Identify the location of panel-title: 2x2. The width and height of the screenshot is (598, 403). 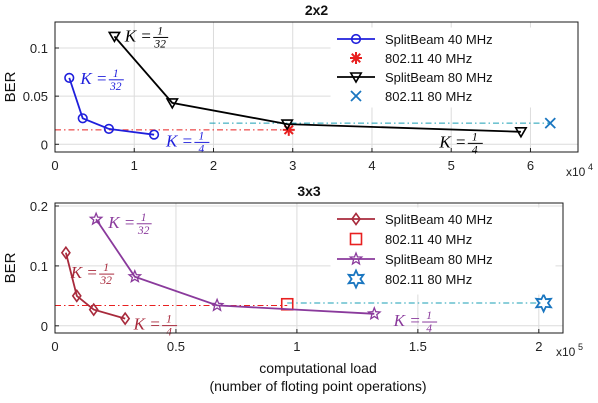
(317, 10).